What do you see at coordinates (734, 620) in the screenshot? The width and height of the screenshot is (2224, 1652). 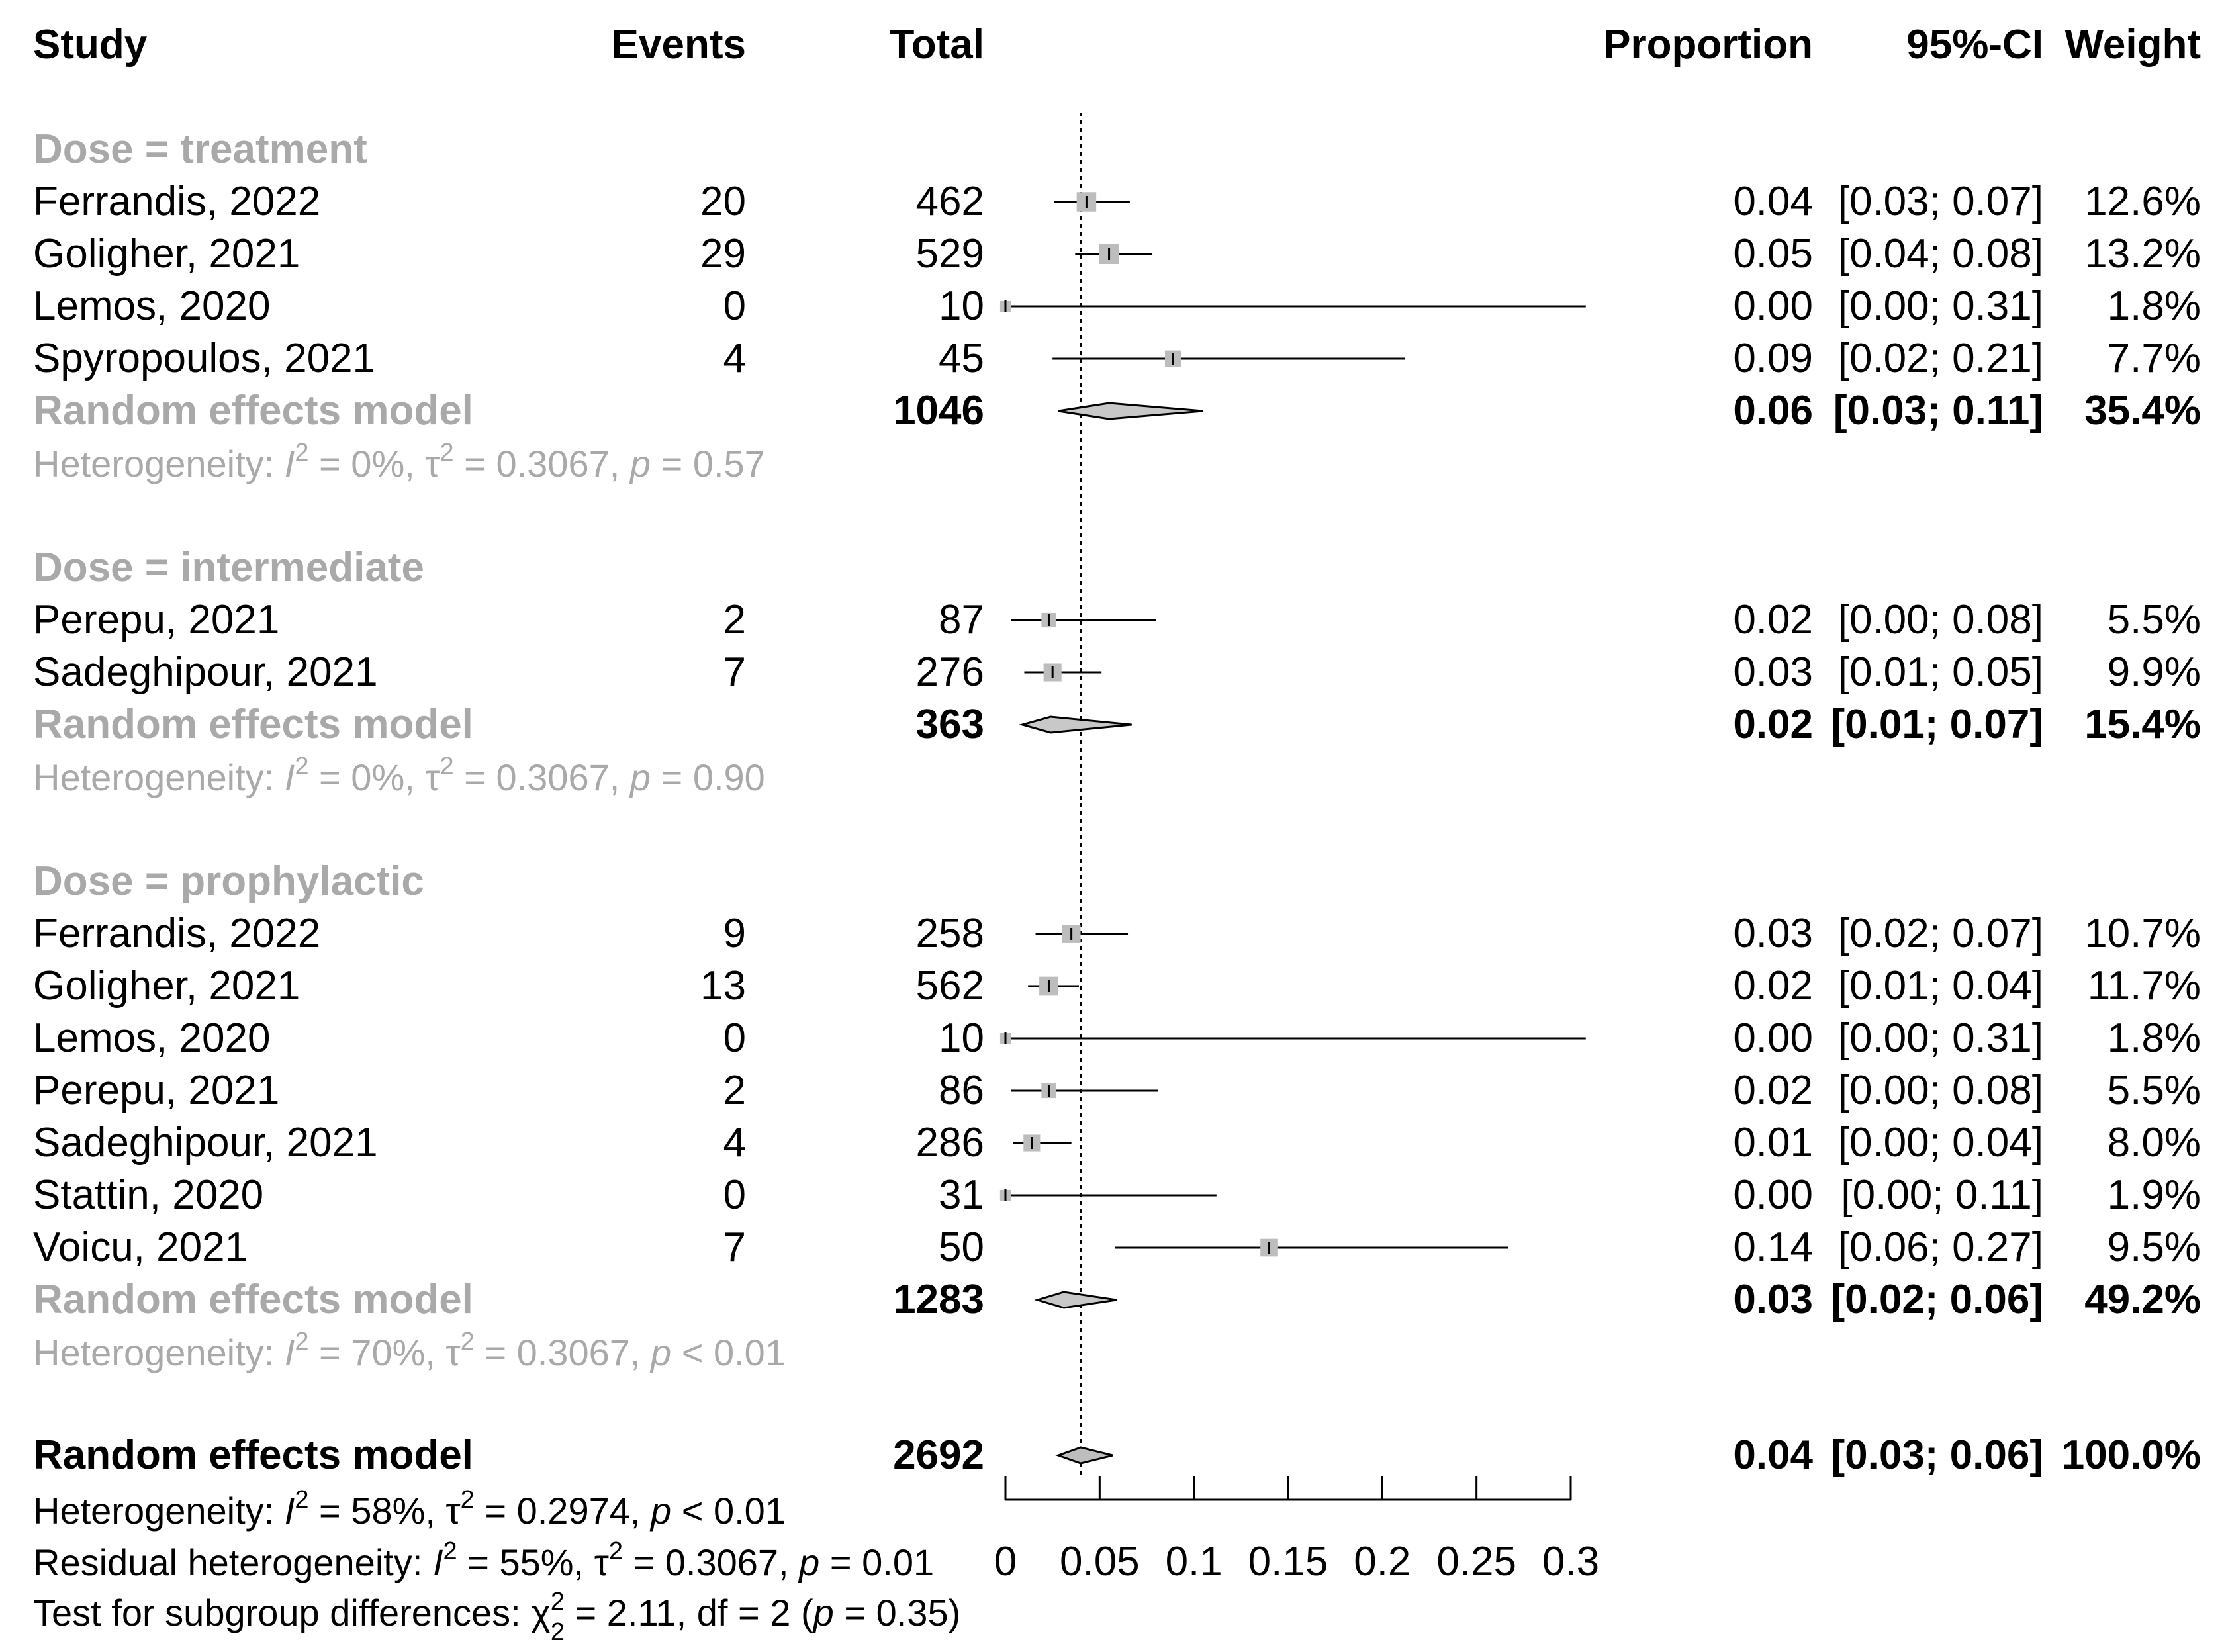 I see `study-events: 2` at bounding box center [734, 620].